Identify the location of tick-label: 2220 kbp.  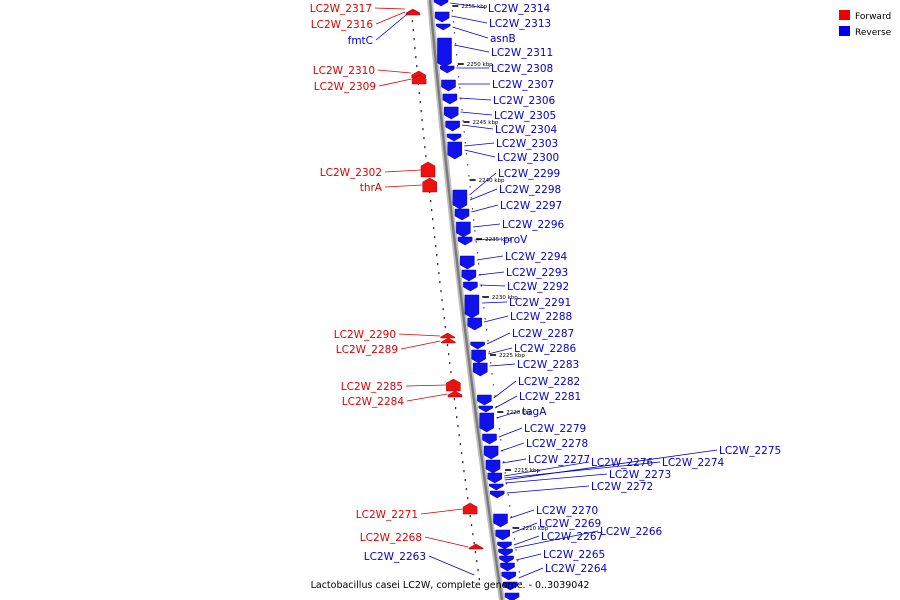
(519, 413).